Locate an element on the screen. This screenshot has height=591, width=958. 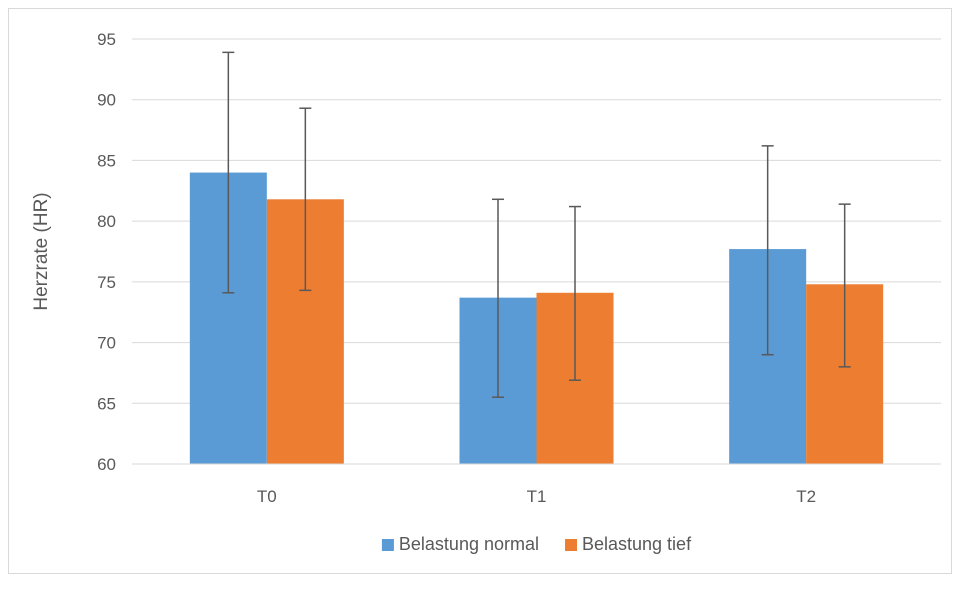
y-tick-label: 75 is located at coordinates (106, 282).